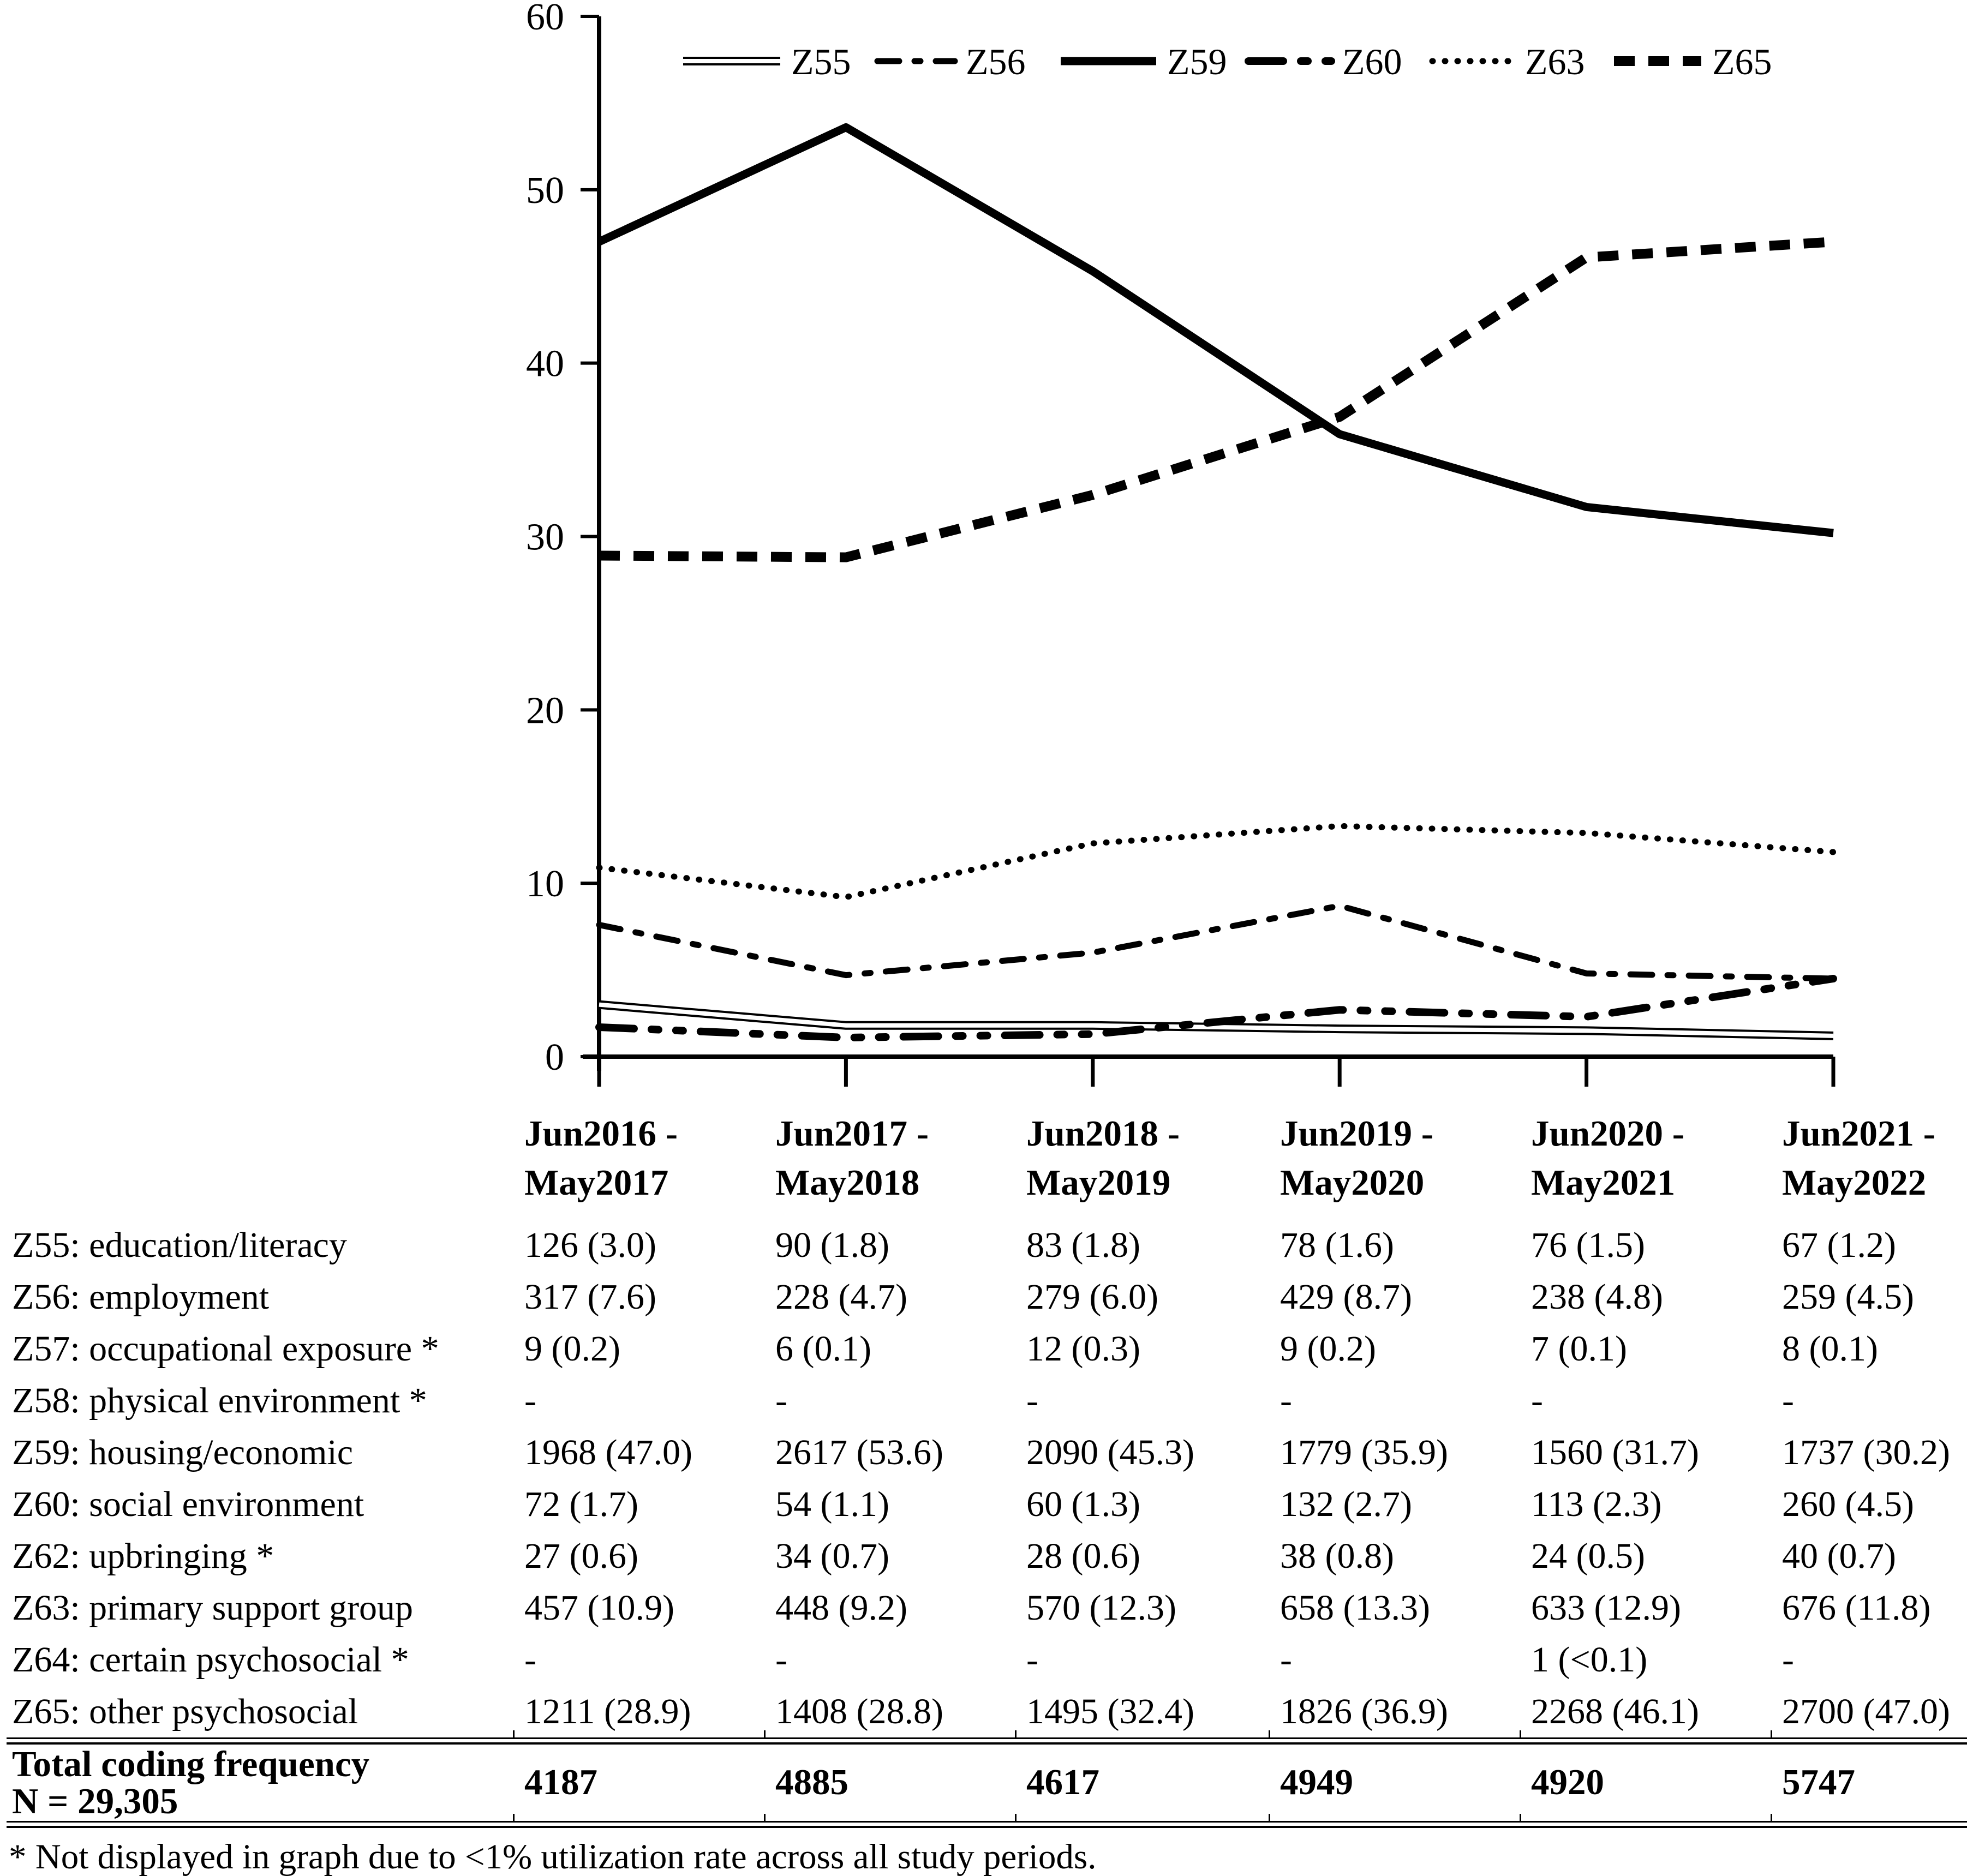 Image resolution: width=1967 pixels, height=1876 pixels. What do you see at coordinates (1346, 1297) in the screenshot?
I see `table-cell: 429 (8.7)` at bounding box center [1346, 1297].